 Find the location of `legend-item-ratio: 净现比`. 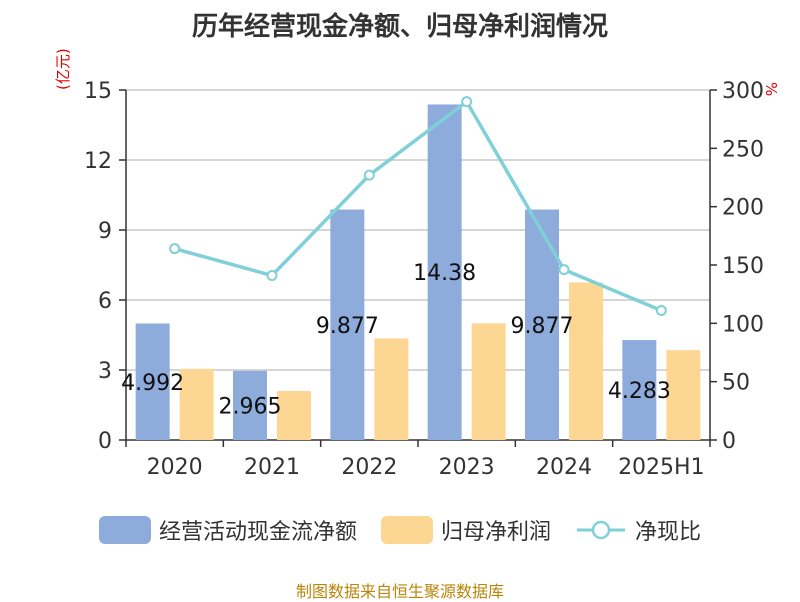

legend-item-ratio: 净现比 is located at coordinates (638, 530).